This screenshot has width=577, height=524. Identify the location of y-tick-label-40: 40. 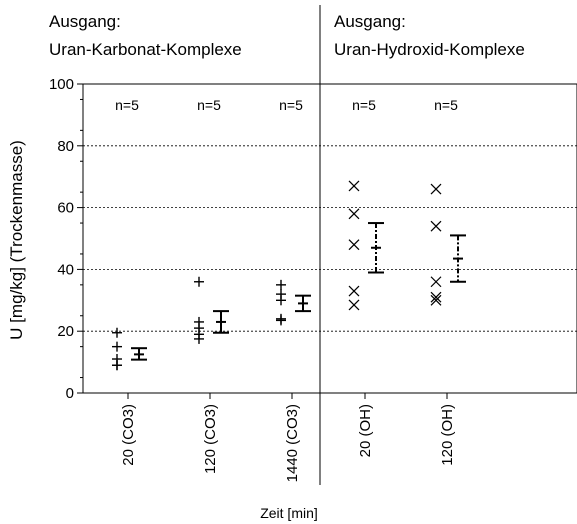
(65, 269).